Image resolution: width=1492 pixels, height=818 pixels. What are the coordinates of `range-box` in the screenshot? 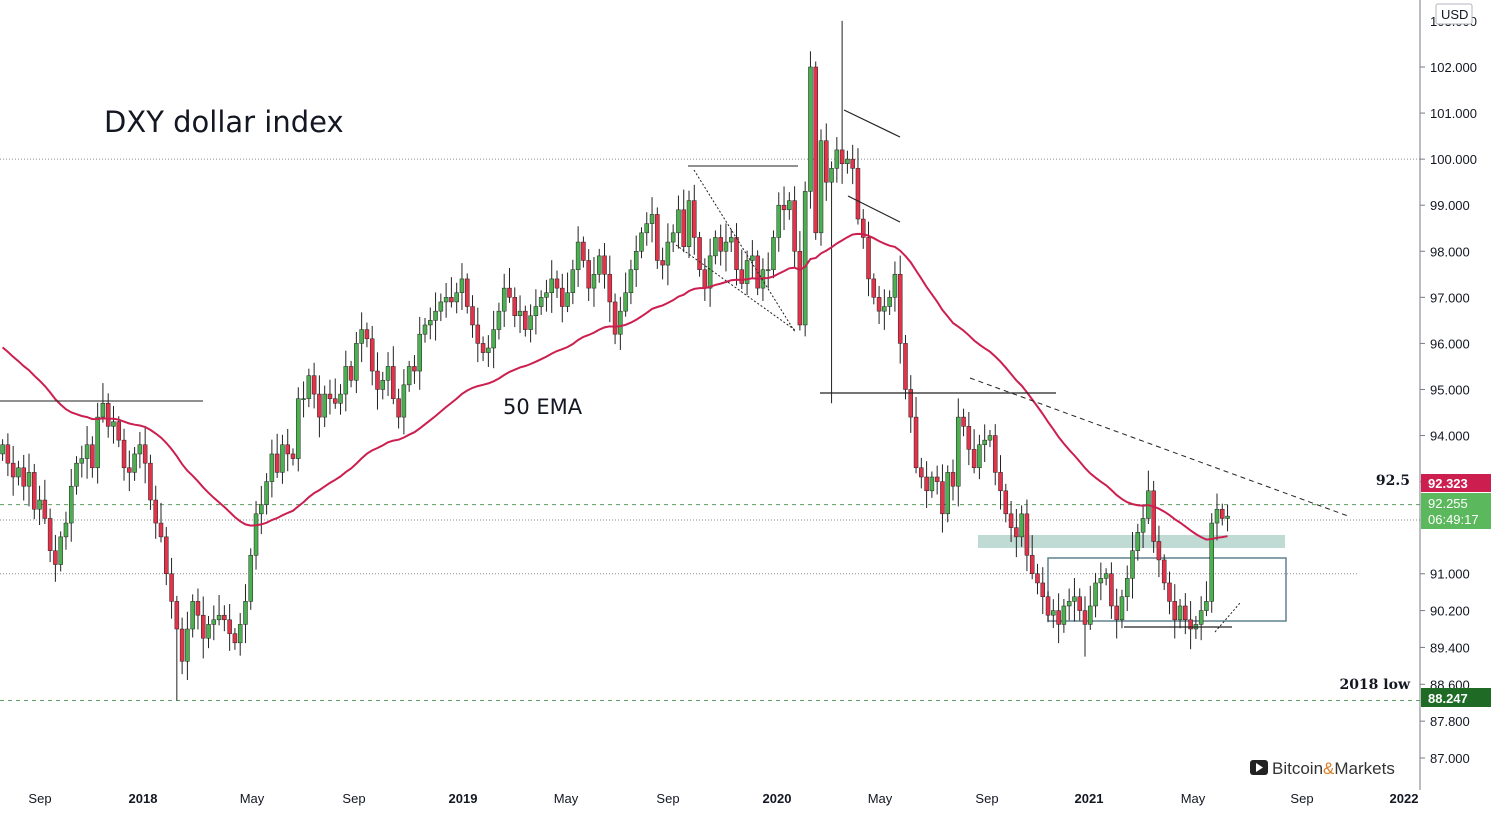 It's located at (1167, 589).